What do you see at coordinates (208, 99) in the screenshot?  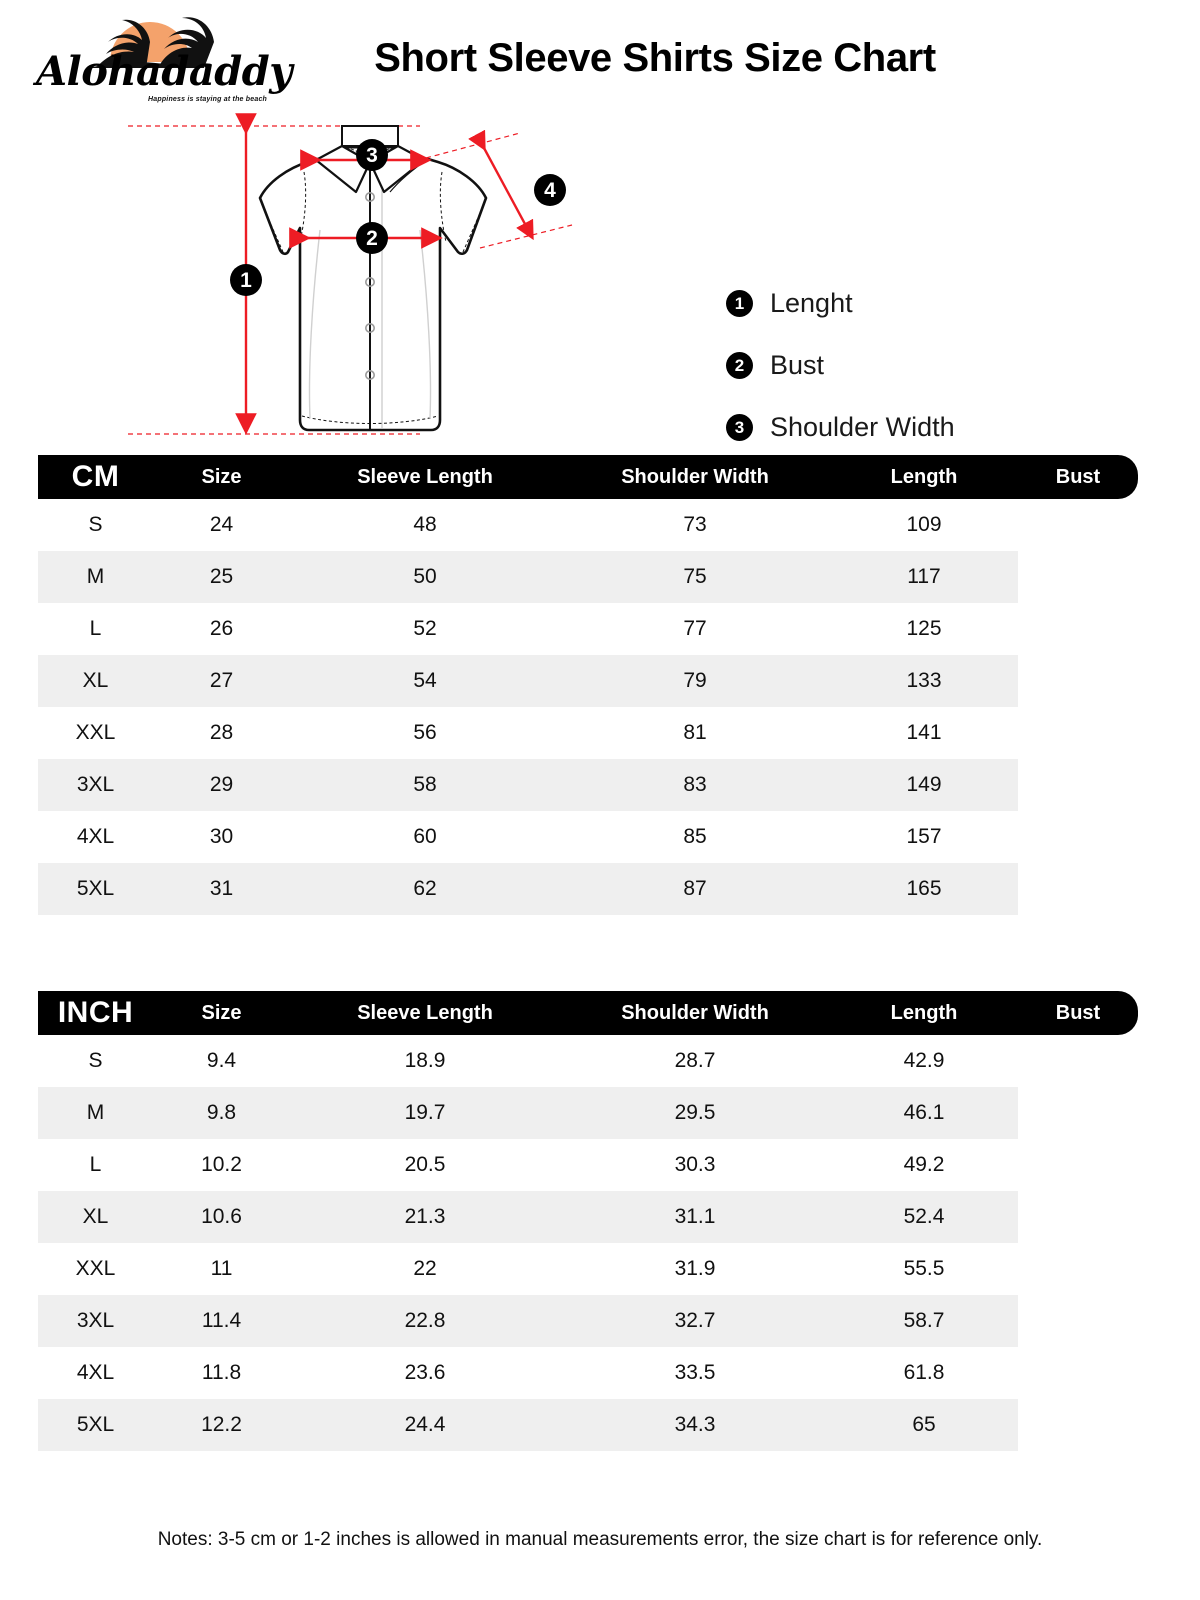 I see `brand-tagline: Happiness is staying at the beach` at bounding box center [208, 99].